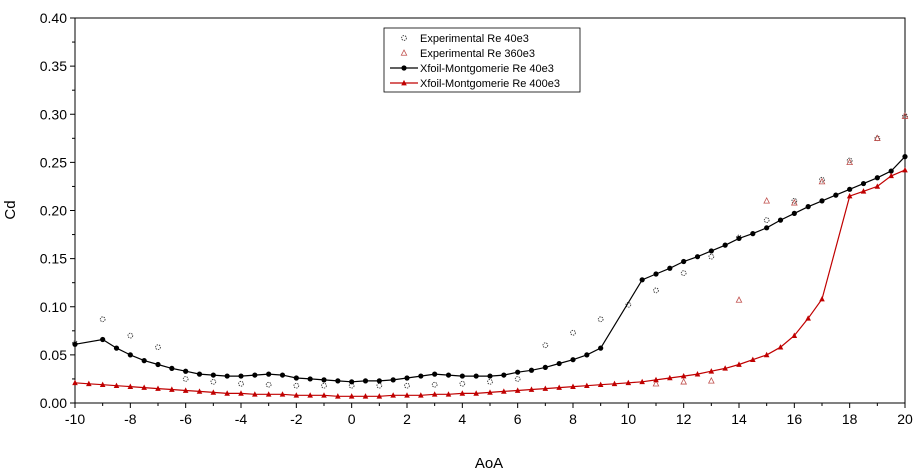 Image resolution: width=918 pixels, height=473 pixels. I want to click on legend-item: Experimental Re 40e3, so click(465, 39).